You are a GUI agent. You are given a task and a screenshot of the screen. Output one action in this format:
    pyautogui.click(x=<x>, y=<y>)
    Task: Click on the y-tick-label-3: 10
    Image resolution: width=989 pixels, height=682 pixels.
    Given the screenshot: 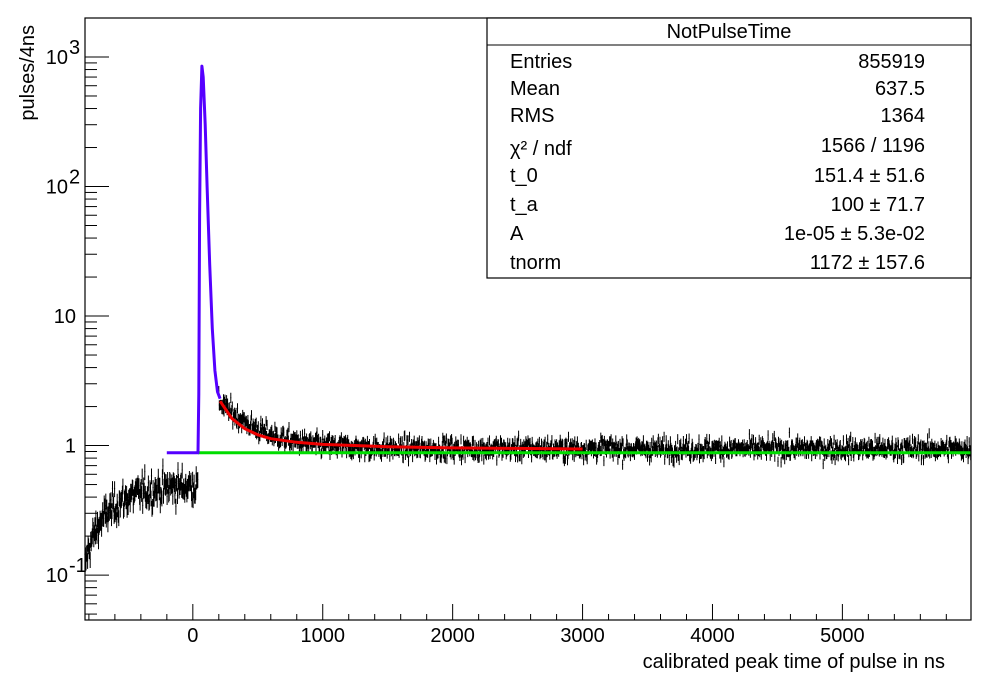 What is the action you would take?
    pyautogui.click(x=57, y=188)
    